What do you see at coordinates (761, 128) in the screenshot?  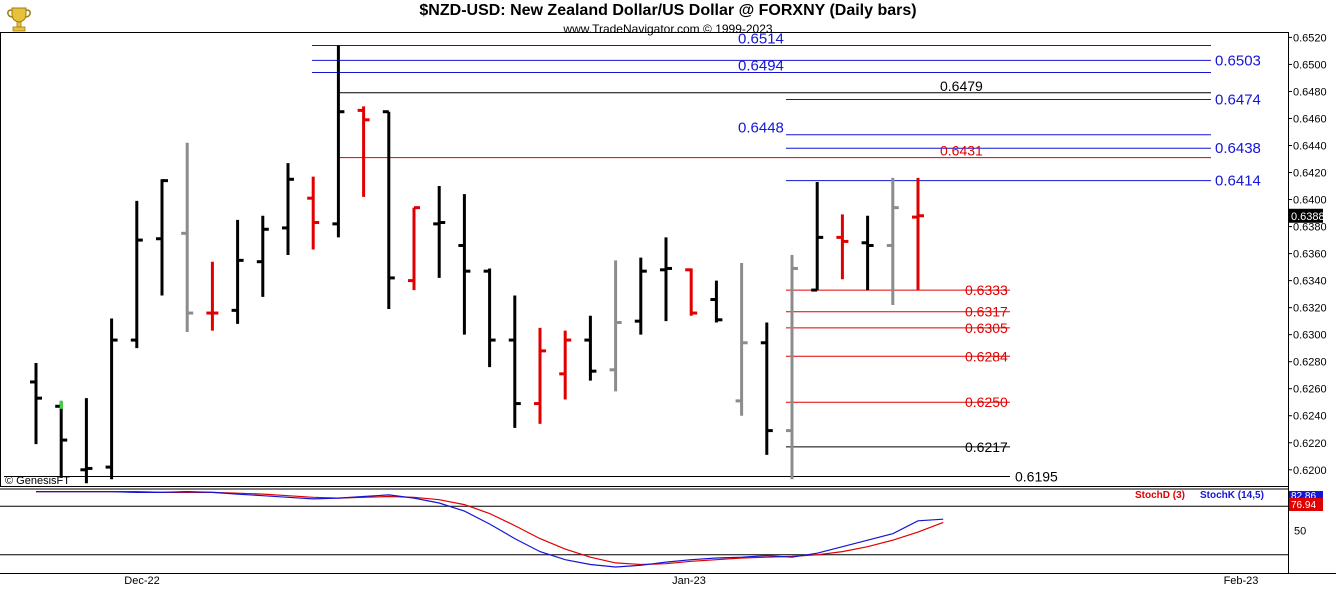 I see `level-label: 0.6448` at bounding box center [761, 128].